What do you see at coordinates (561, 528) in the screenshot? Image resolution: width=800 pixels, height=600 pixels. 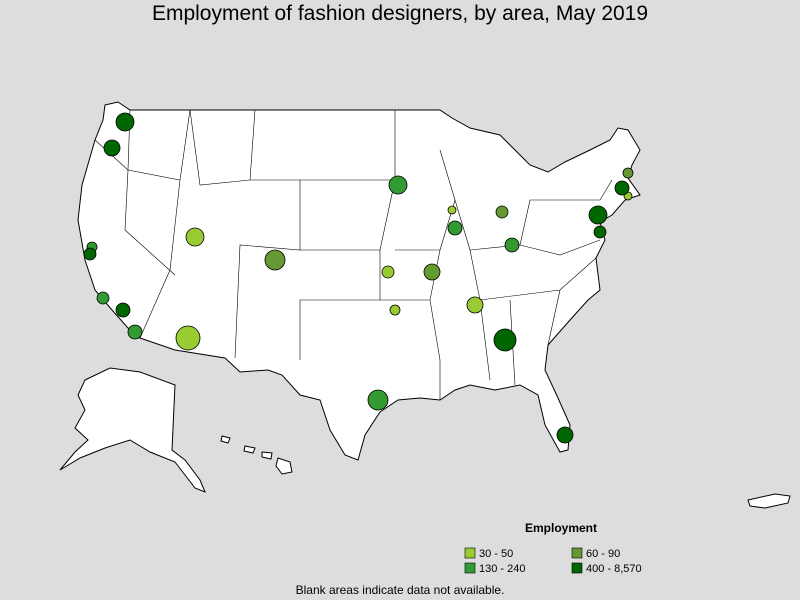 I see `legend-title: Employment` at bounding box center [561, 528].